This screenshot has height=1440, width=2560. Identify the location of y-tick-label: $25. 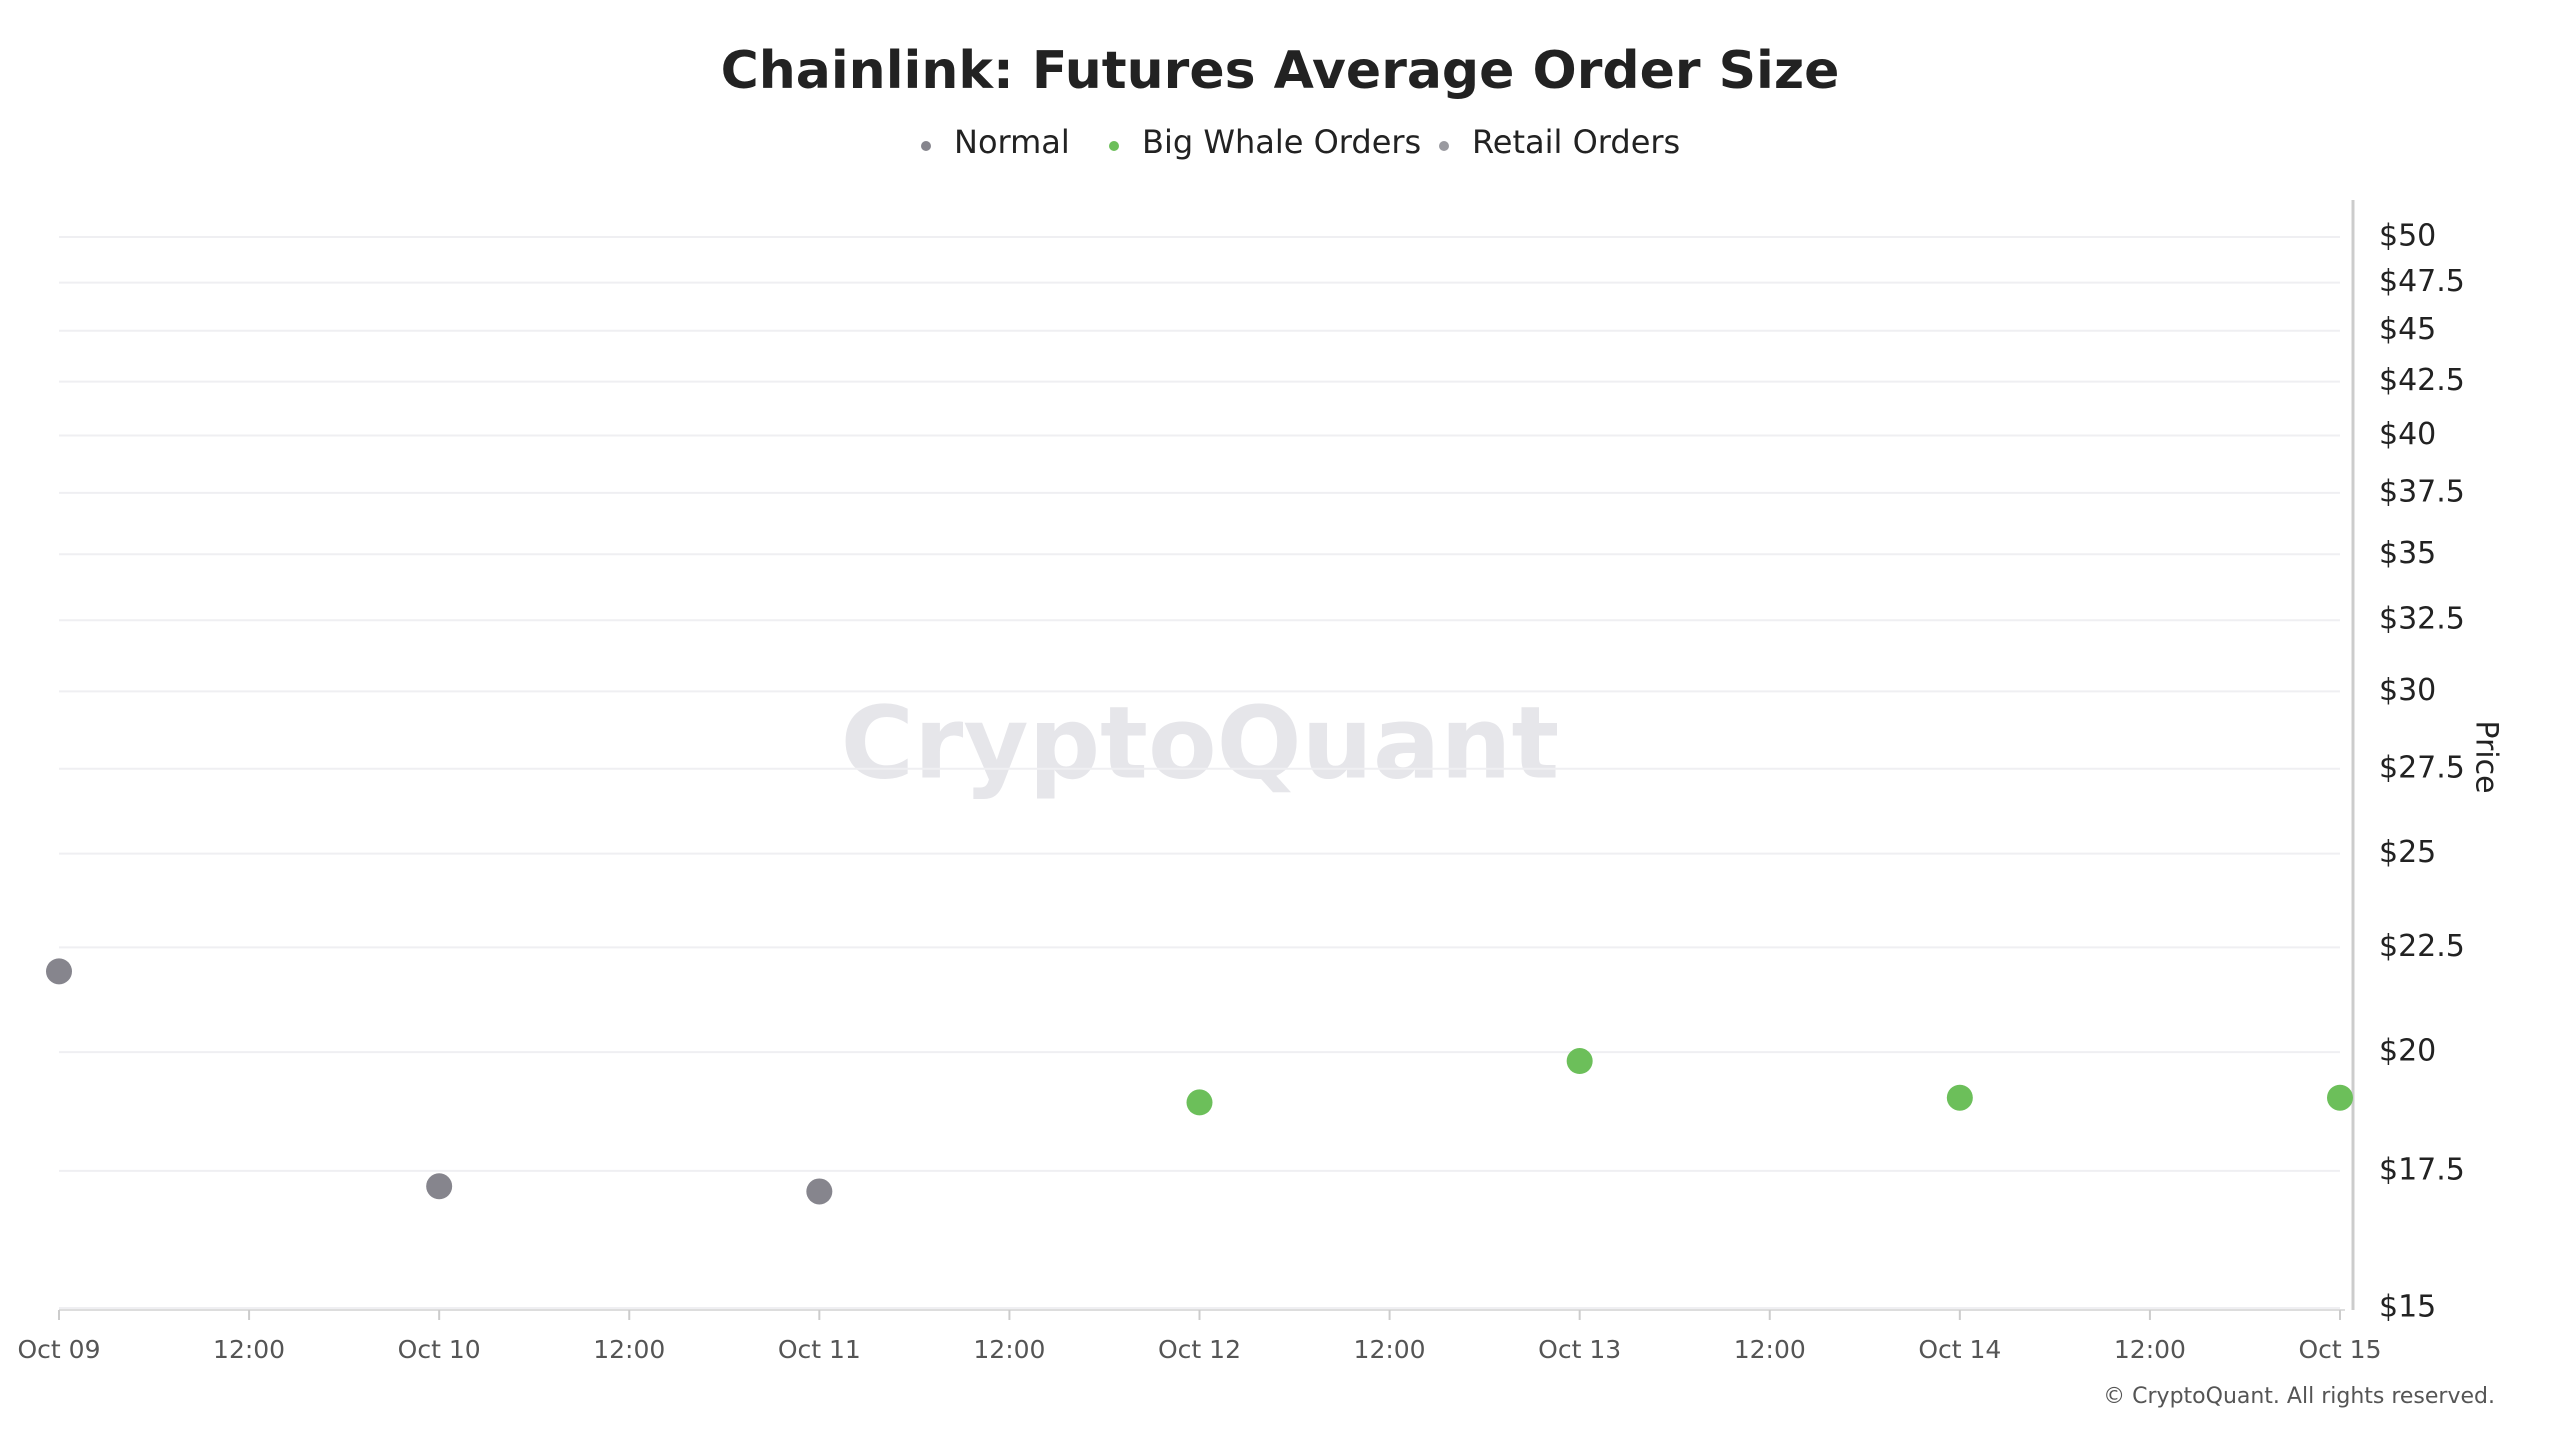
(2407, 852).